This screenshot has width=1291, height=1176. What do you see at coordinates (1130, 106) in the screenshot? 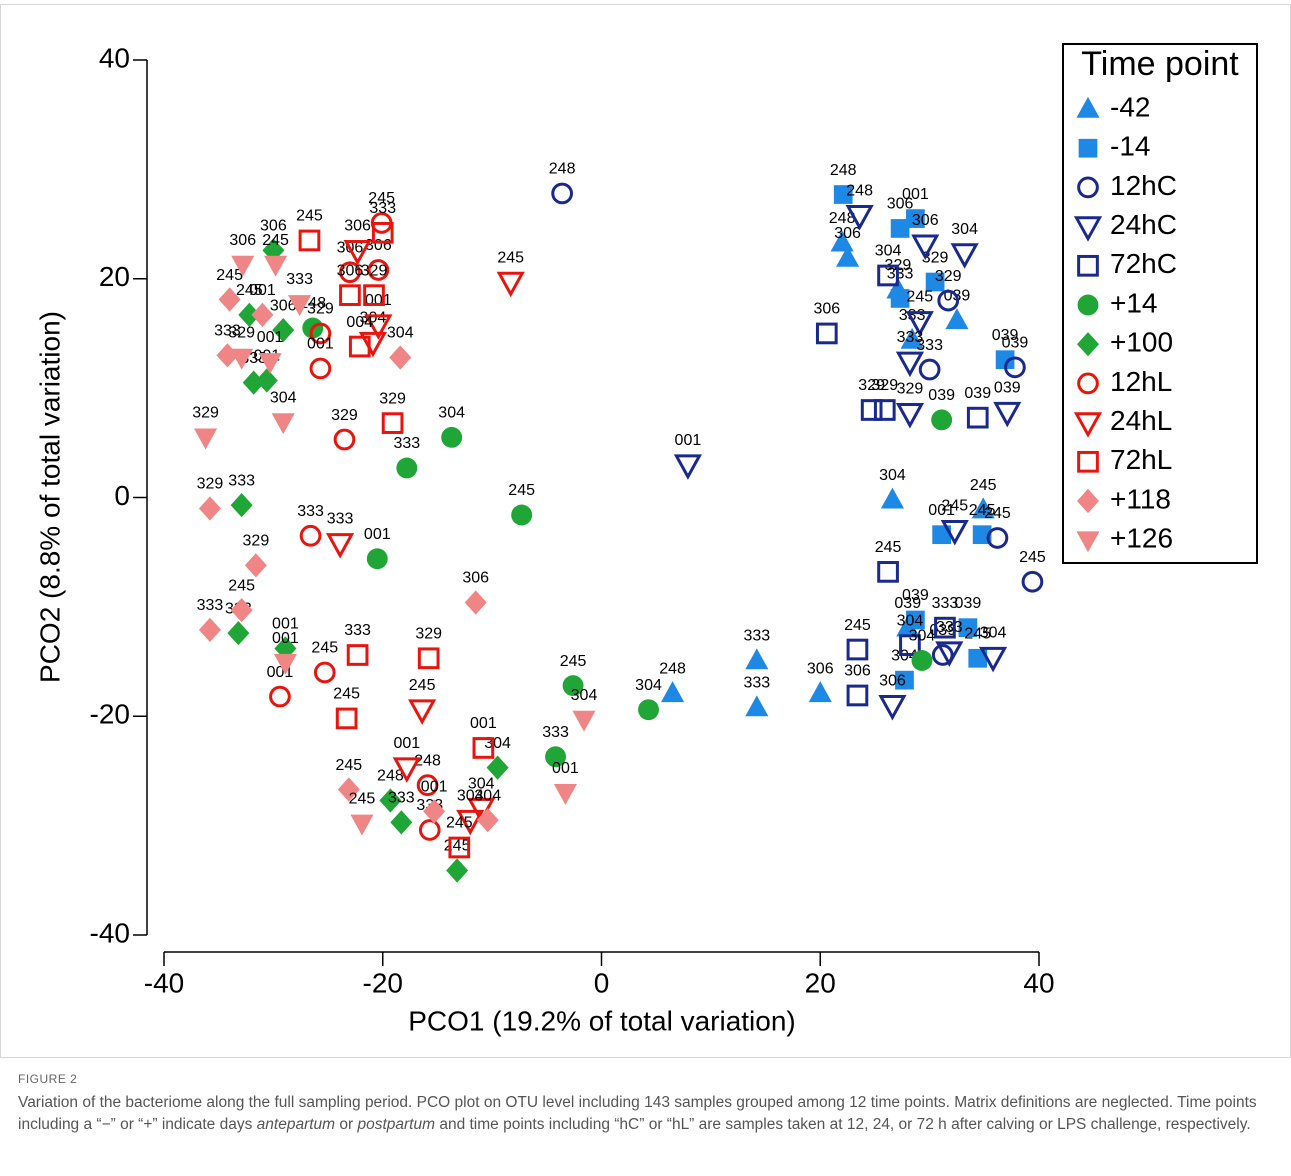
I see `legend-label: -42` at bounding box center [1130, 106].